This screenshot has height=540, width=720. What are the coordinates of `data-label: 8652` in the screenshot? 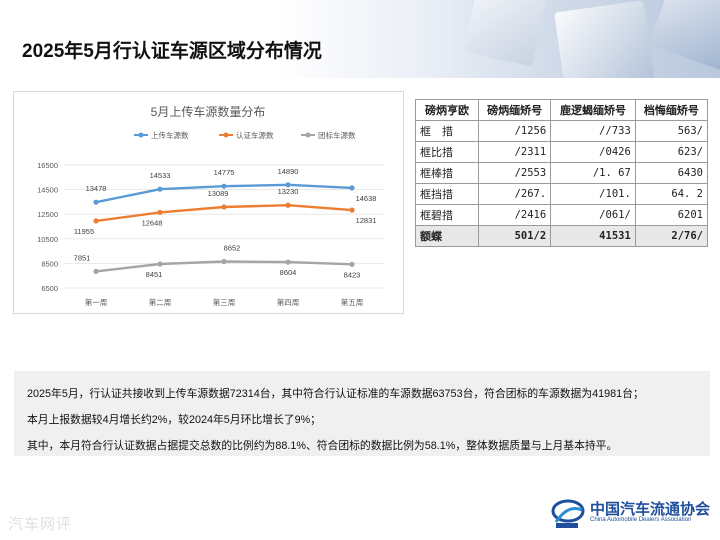 It's located at (232, 248).